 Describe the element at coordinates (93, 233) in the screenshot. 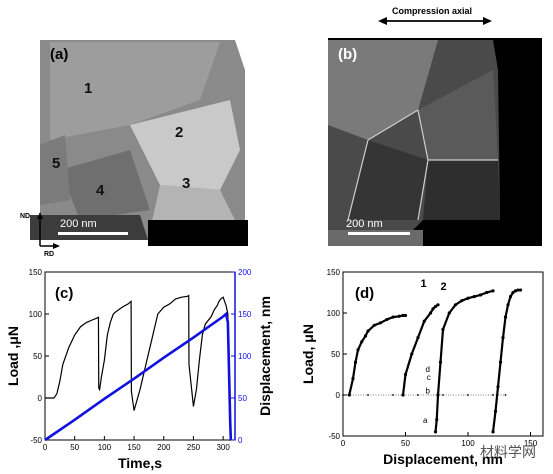

I see `panel-a-scale-bar` at that location.